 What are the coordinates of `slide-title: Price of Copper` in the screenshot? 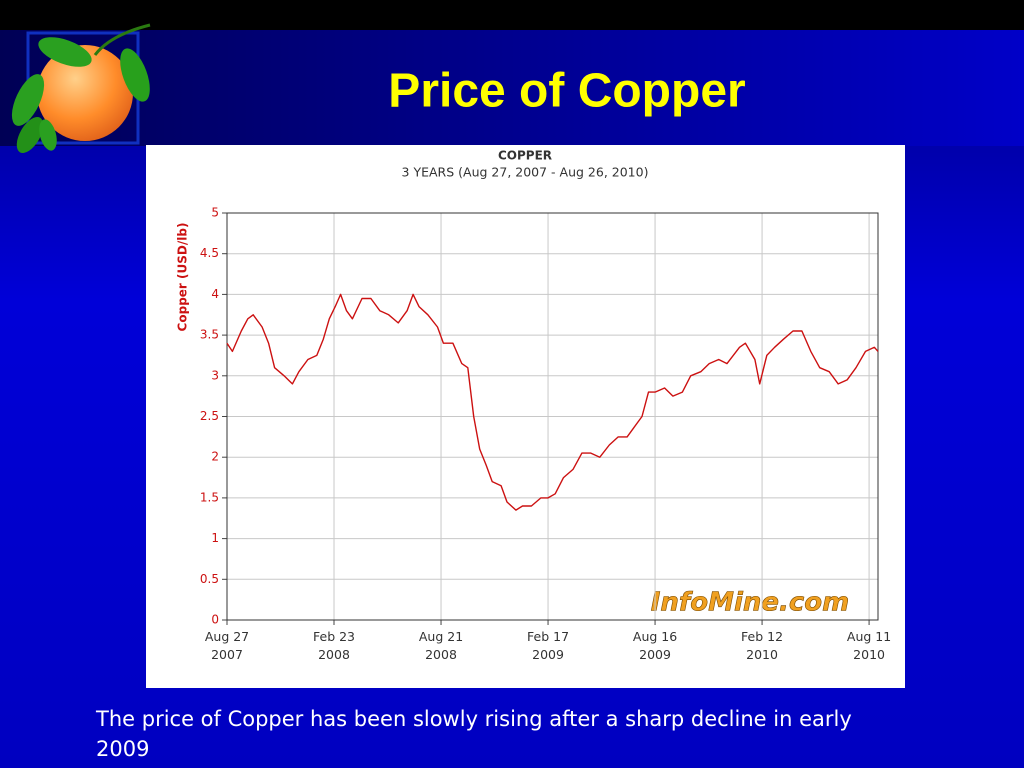 It's located at (566, 91).